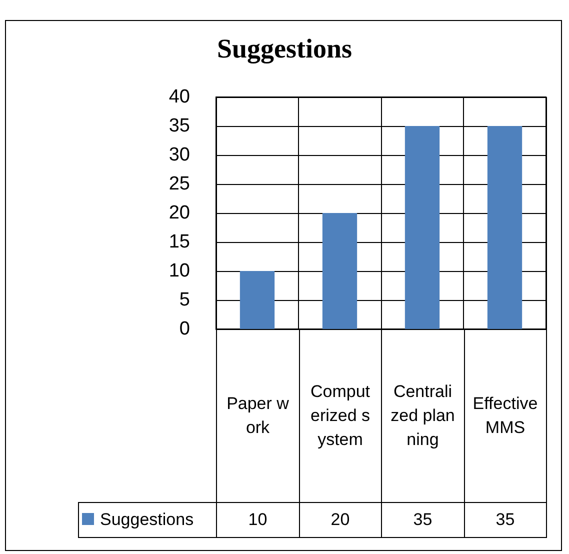 The width and height of the screenshot is (569, 554). I want to click on legend-label: Suggestions, so click(147, 520).